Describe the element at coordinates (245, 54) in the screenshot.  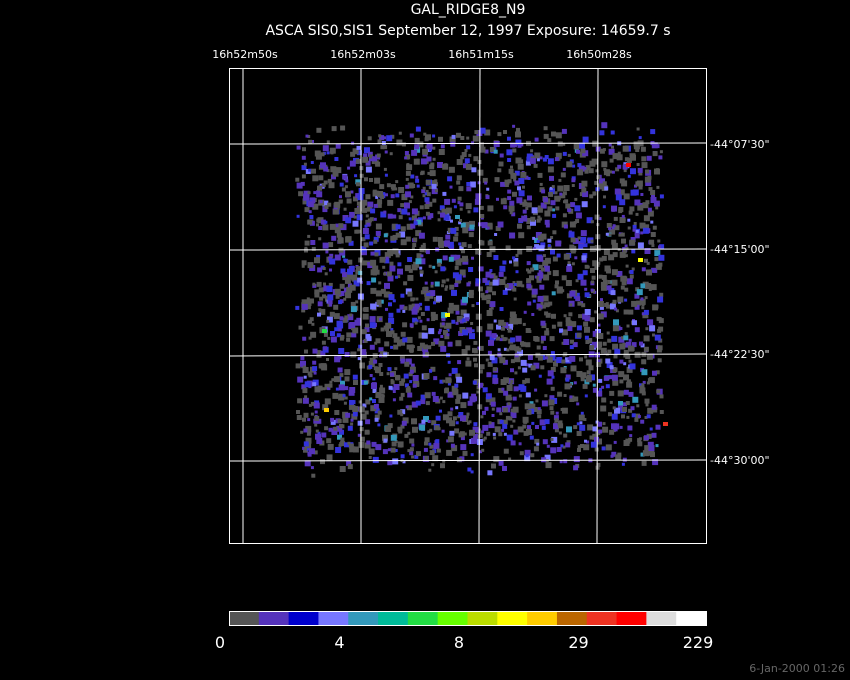
I see `ra-label: 16h52m50s` at that location.